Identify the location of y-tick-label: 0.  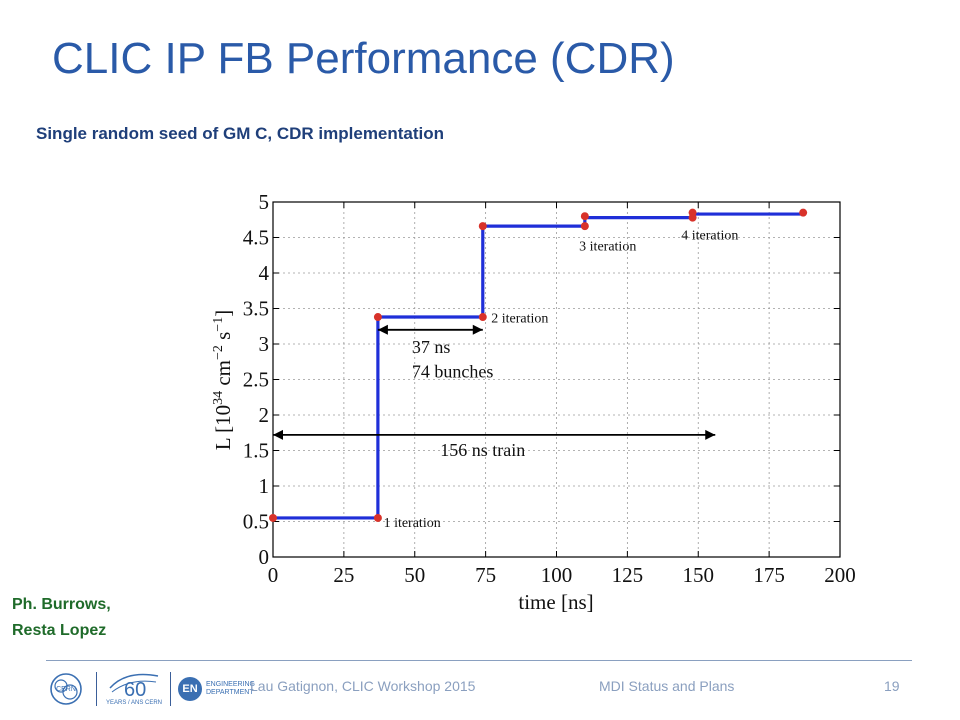
(264, 557).